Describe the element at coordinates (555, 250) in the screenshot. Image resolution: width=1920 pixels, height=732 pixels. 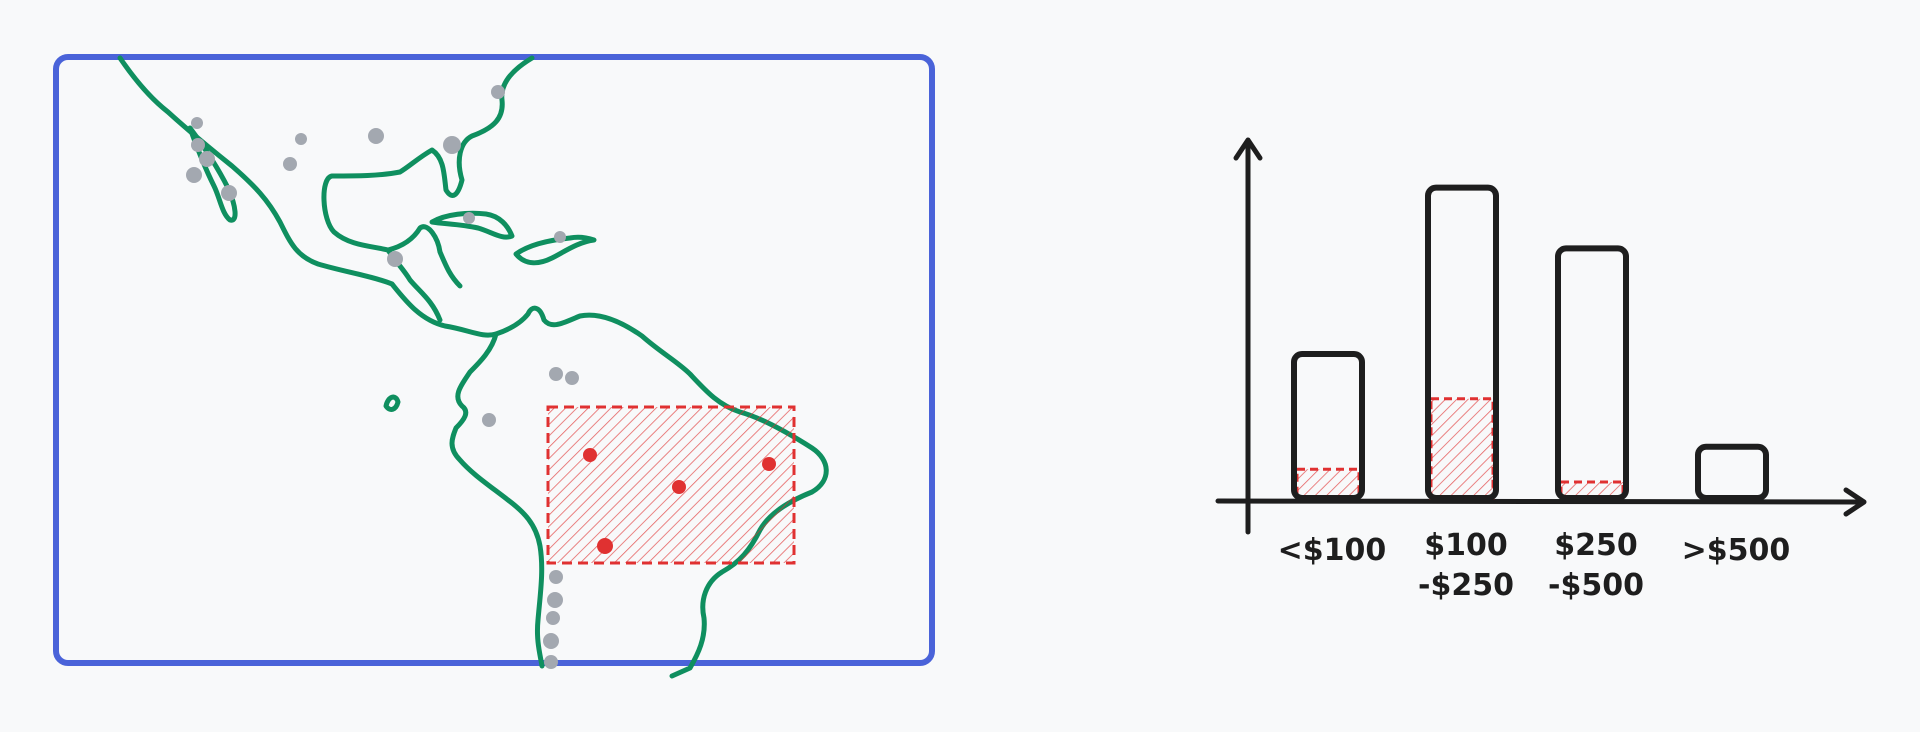
I see `hispaniola` at that location.